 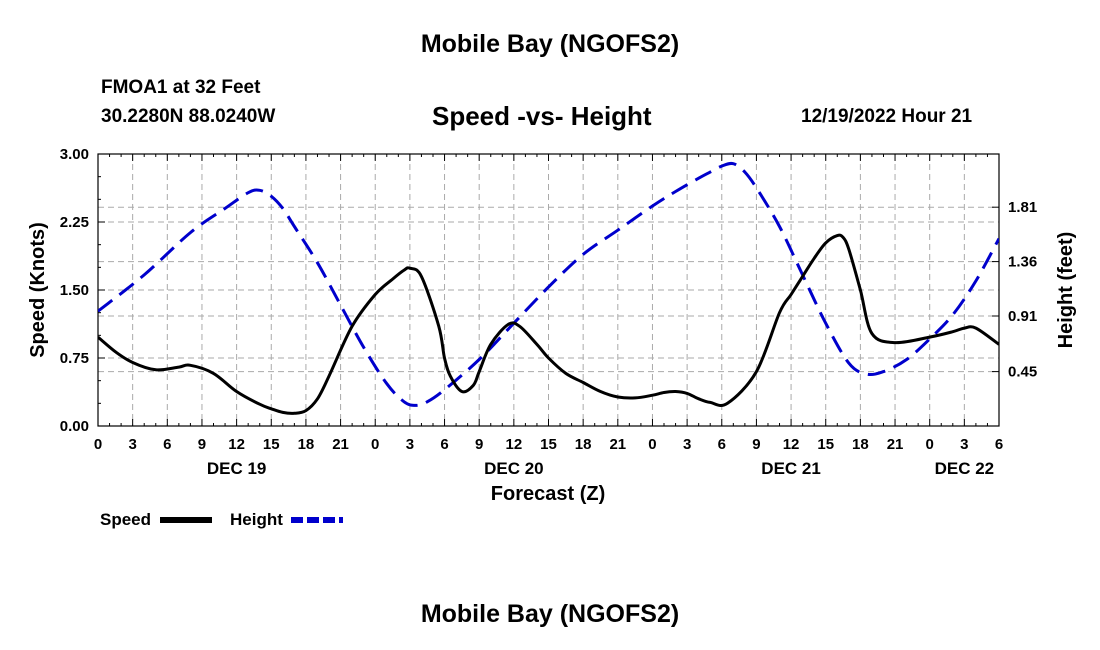 I want to click on day-label: DEC 20, so click(x=514, y=468).